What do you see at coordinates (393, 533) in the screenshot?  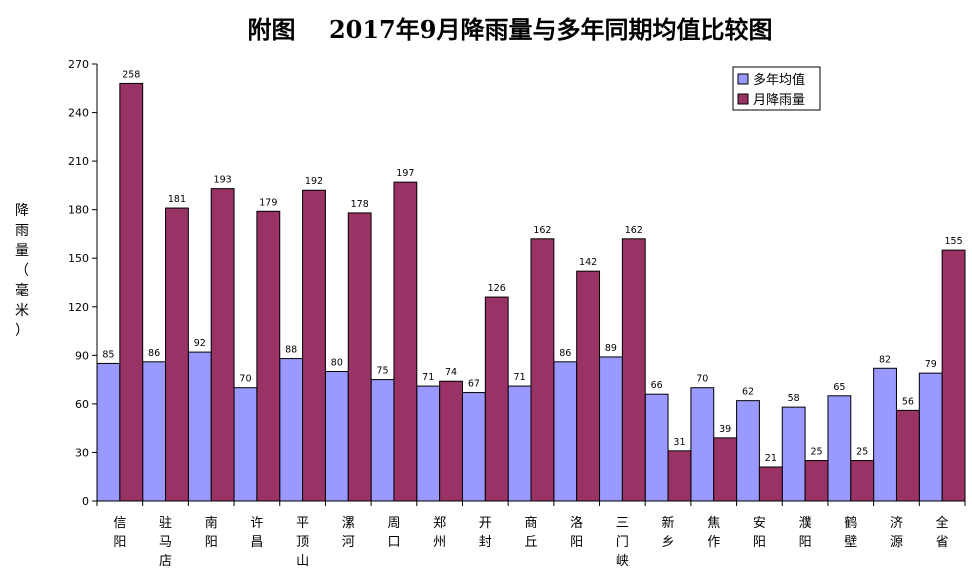 I see `x-category-label: 周口` at bounding box center [393, 533].